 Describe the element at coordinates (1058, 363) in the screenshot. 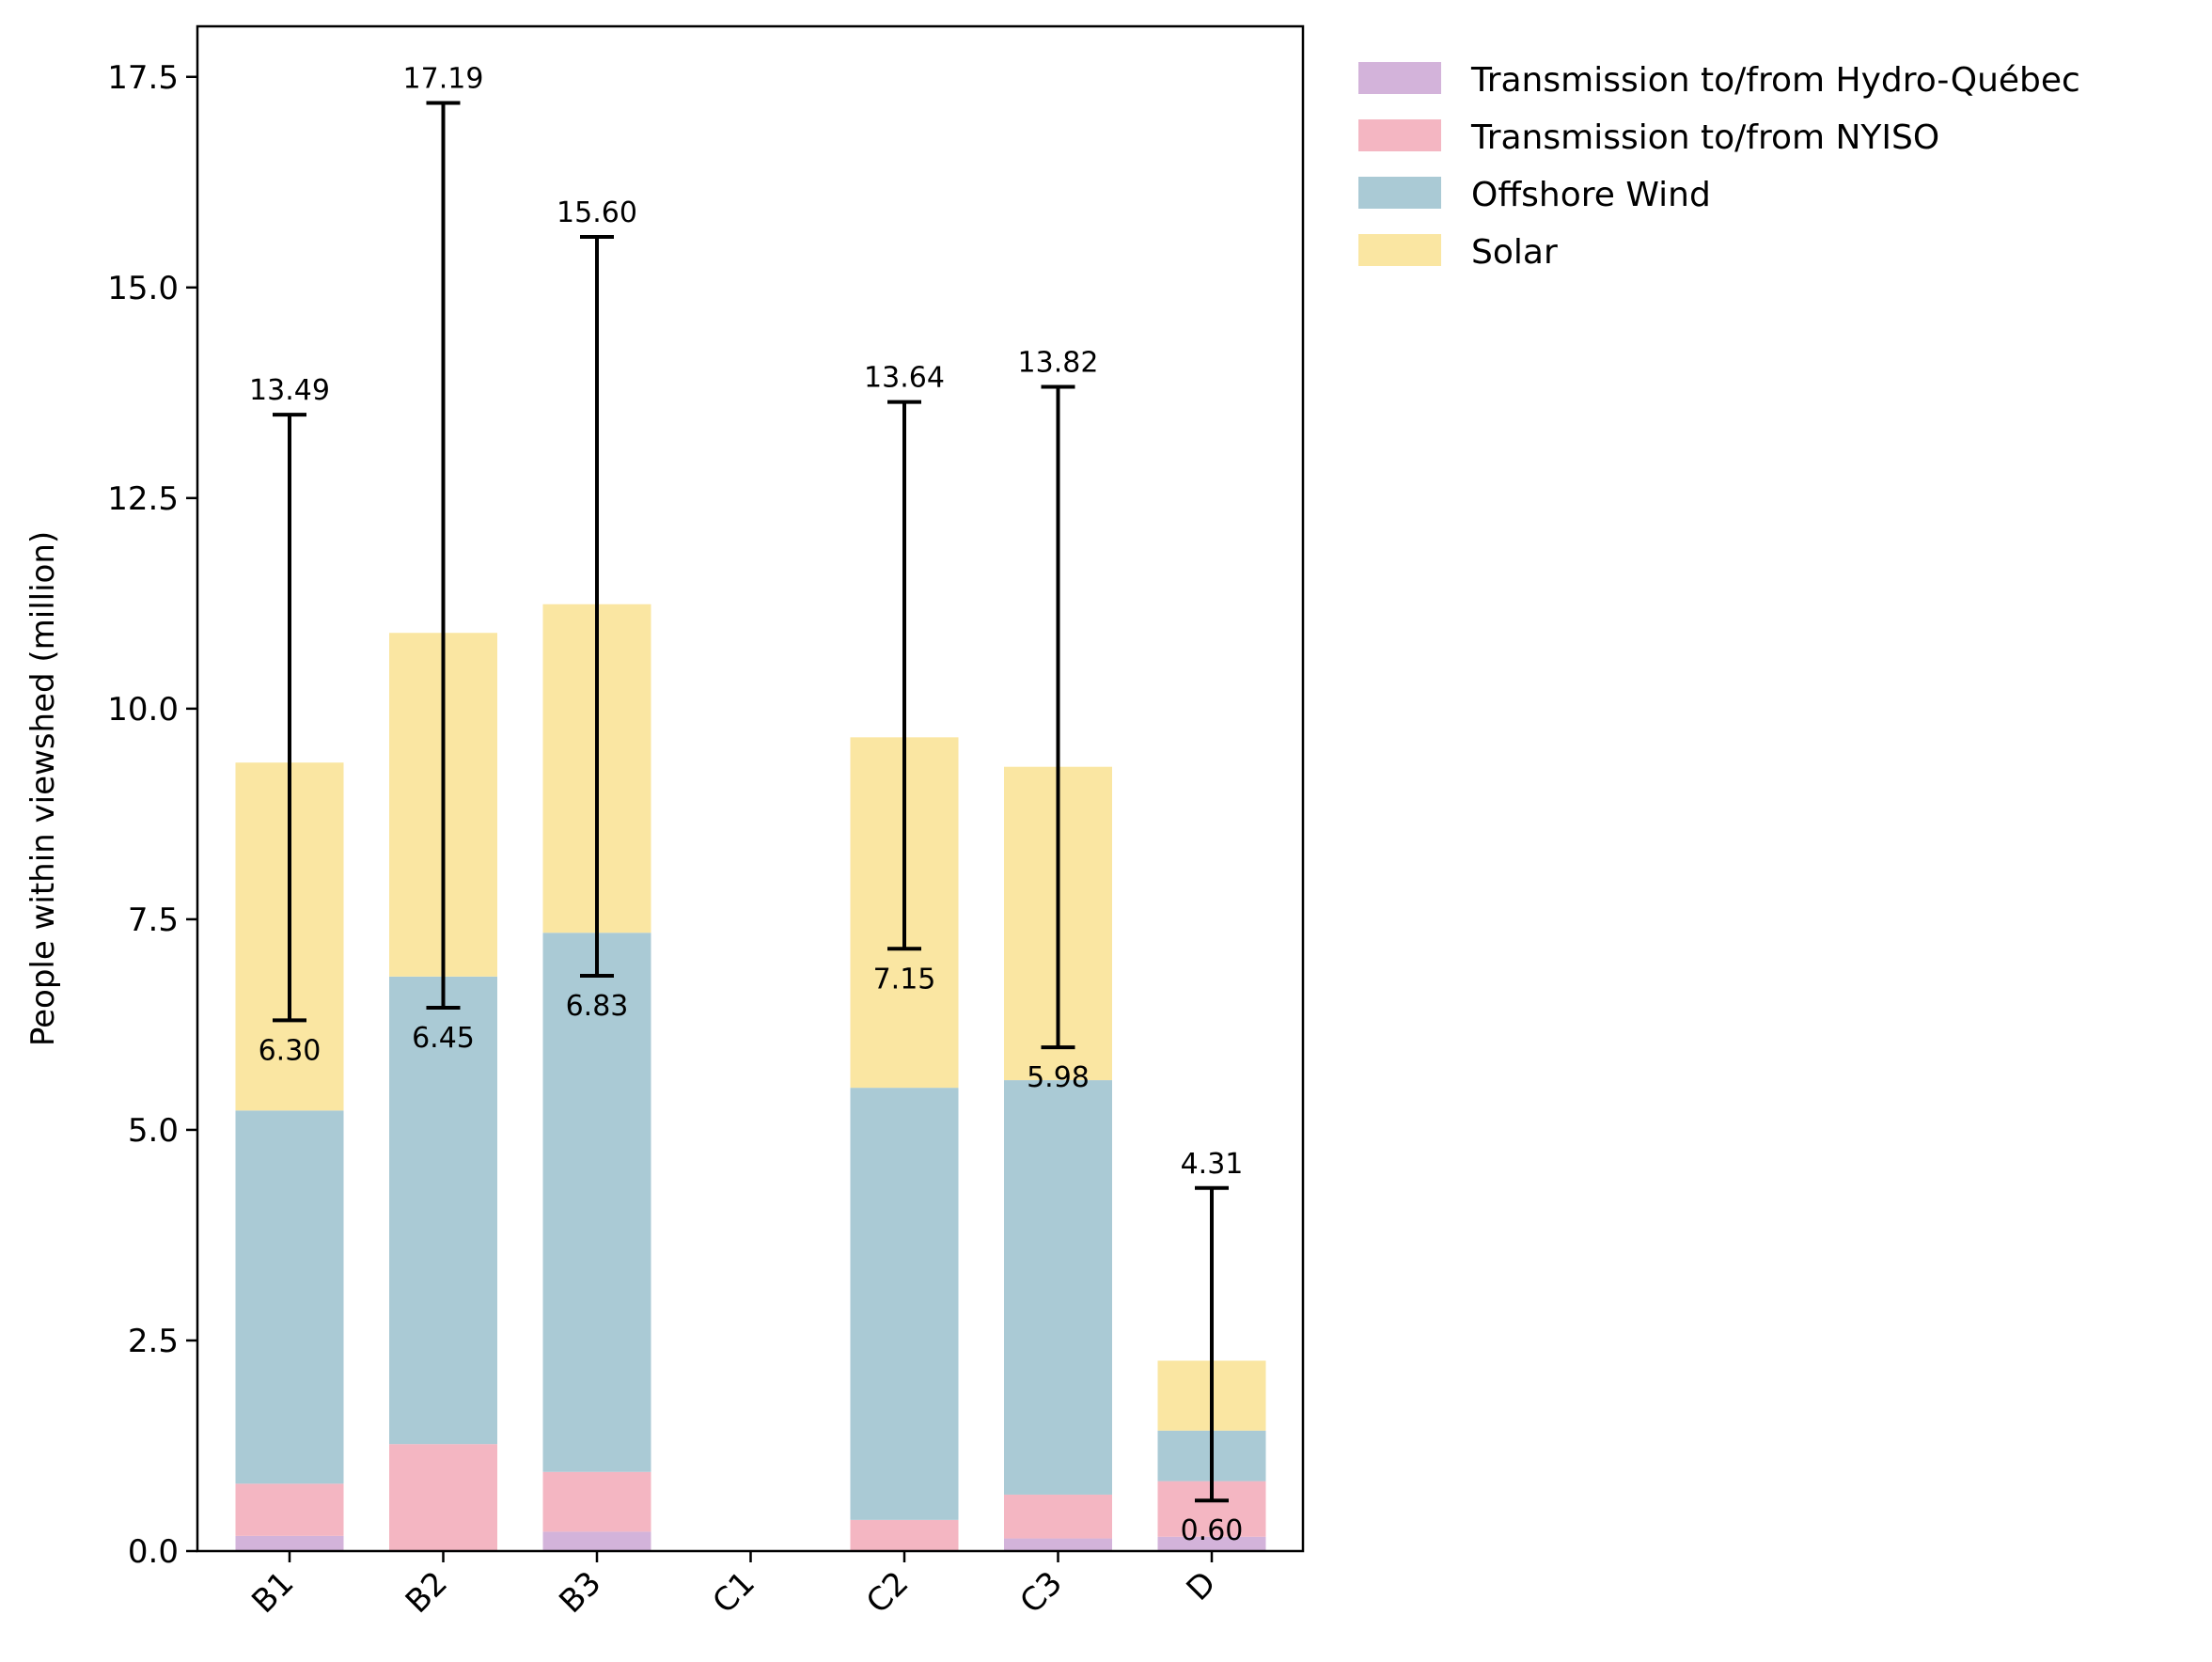

I see `errorbar-high-label-C3: 13.82` at that location.